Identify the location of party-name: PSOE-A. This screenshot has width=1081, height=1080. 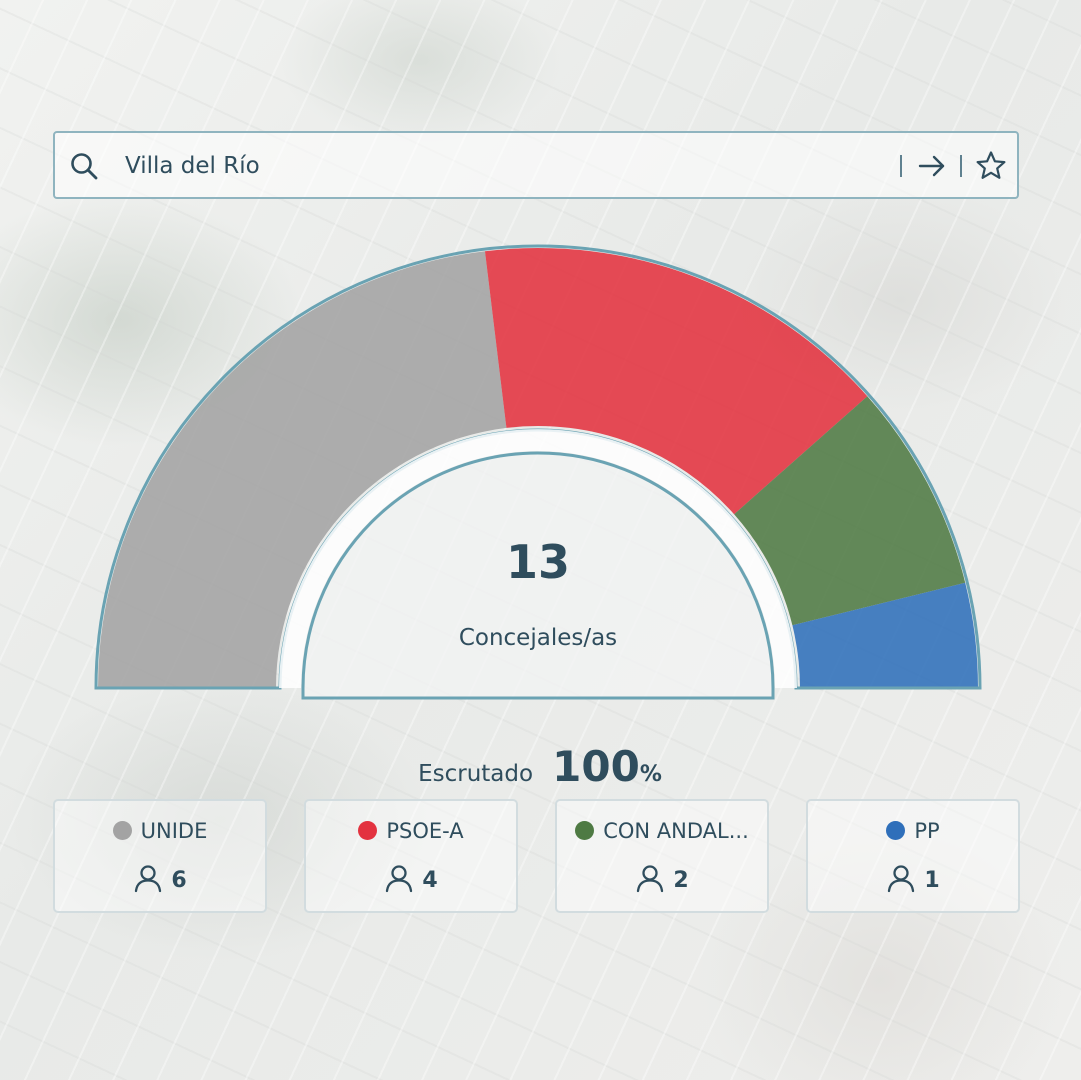
(425, 831).